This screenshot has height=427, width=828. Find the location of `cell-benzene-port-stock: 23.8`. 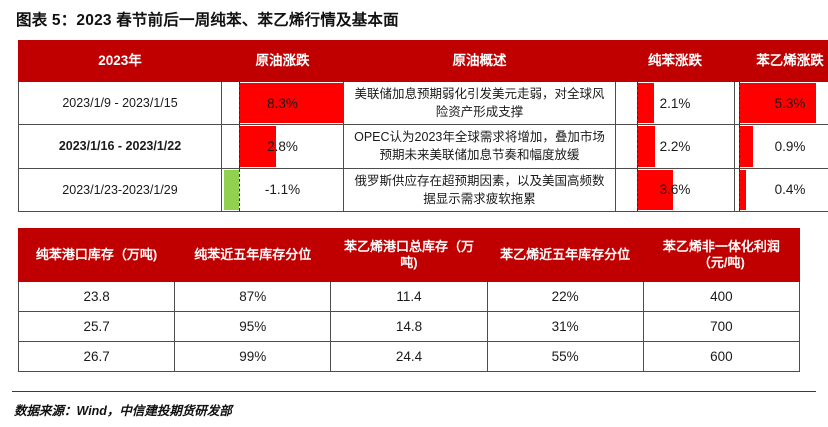

cell-benzene-port-stock: 23.8 is located at coordinates (96, 296).